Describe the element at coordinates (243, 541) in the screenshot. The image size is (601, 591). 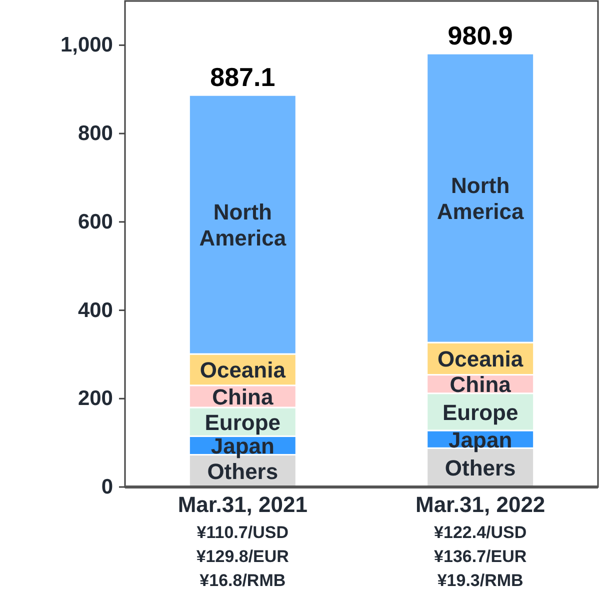
I see `x-tick-label: Mar.31, 2021 ¥110.7/USD ¥129.8/EUR ¥16.8/RMB` at that location.